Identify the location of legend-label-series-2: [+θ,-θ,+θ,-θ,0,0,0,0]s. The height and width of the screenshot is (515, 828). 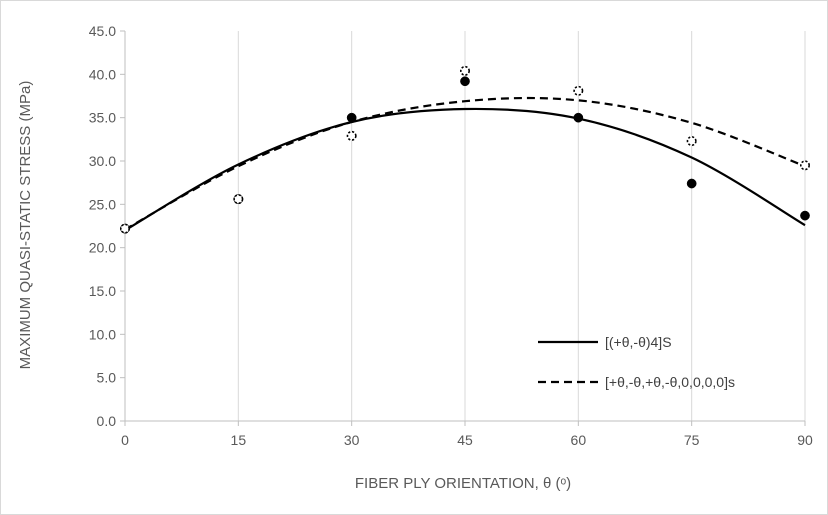
(670, 382).